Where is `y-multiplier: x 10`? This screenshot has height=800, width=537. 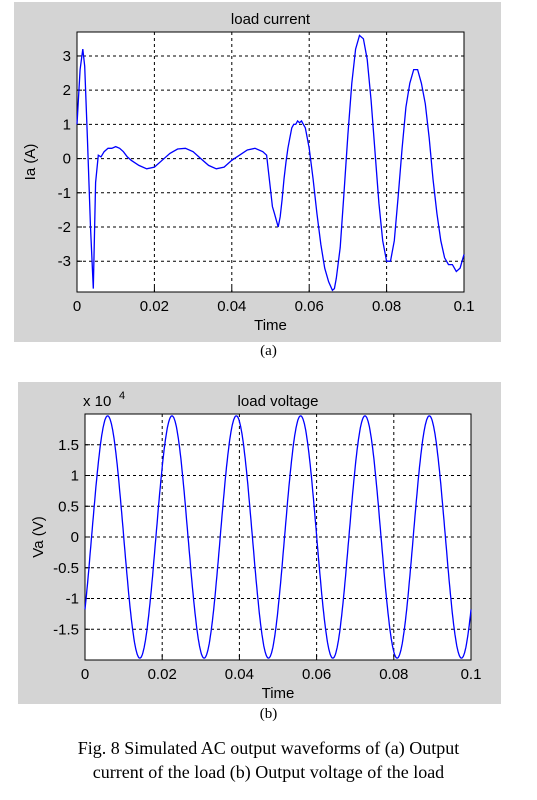 y-multiplier: x 10 is located at coordinates (97, 401).